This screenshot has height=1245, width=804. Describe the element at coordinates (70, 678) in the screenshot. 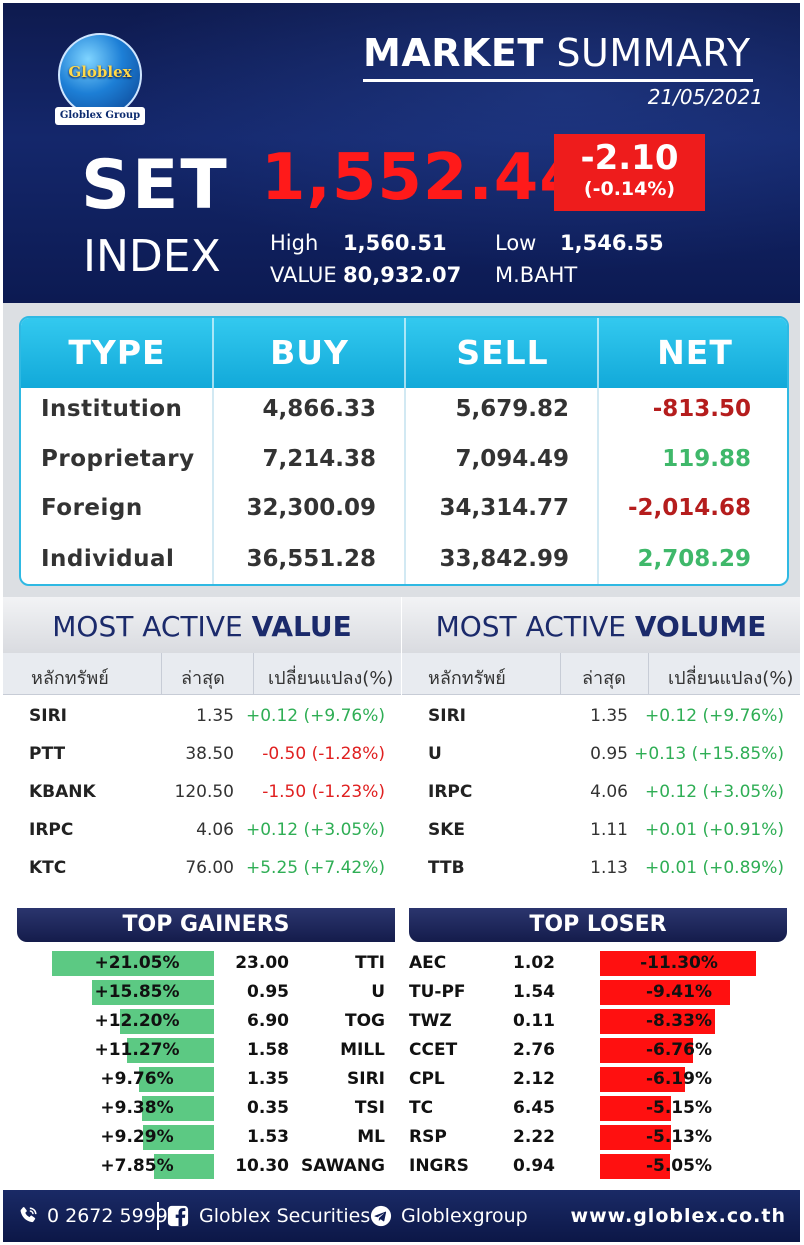

I see `col-symbol: หลักทรัพย์` at that location.